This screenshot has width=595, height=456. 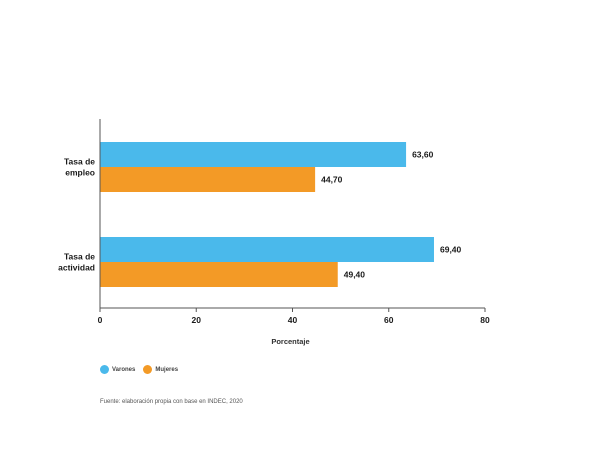 What do you see at coordinates (267, 249) in the screenshot?
I see `bar-tasa-de-actividad-varones` at bounding box center [267, 249].